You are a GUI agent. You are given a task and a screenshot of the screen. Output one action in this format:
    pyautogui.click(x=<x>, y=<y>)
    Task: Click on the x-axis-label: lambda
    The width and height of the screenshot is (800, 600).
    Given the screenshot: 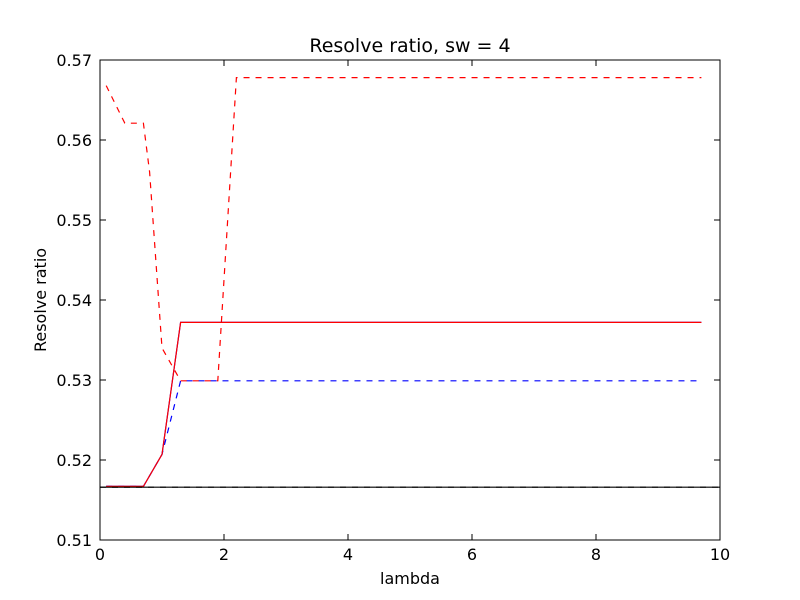 What is the action you would take?
    pyautogui.click(x=410, y=578)
    